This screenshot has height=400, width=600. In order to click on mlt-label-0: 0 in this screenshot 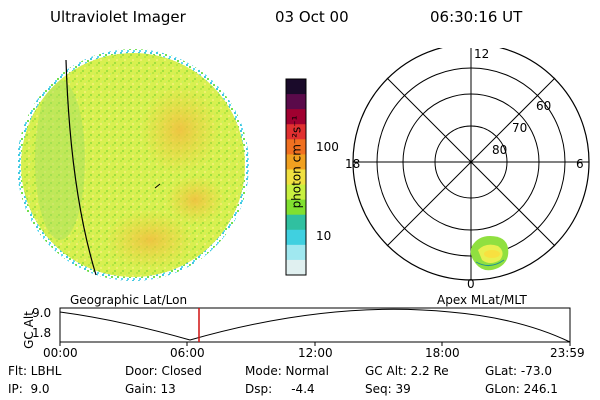, I will do `click(471, 282)`.